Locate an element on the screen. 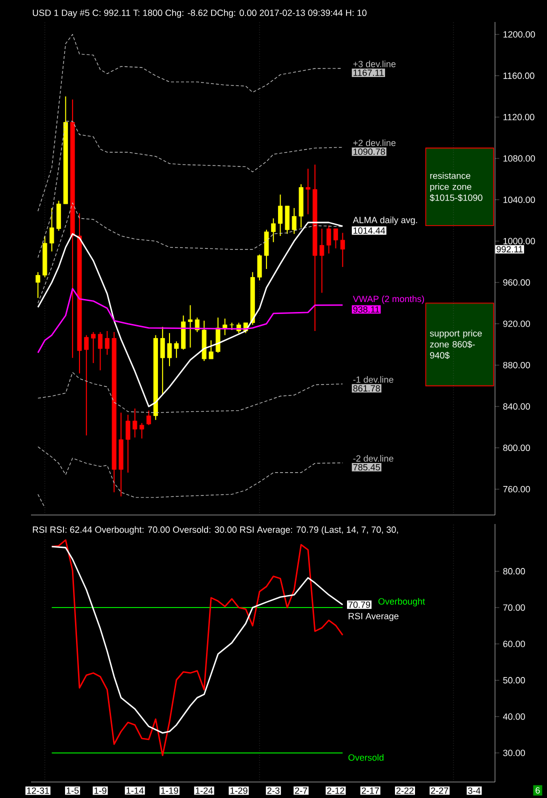 The height and width of the screenshot is (798, 547). series-label: +2 dev.line is located at coordinates (374, 142).